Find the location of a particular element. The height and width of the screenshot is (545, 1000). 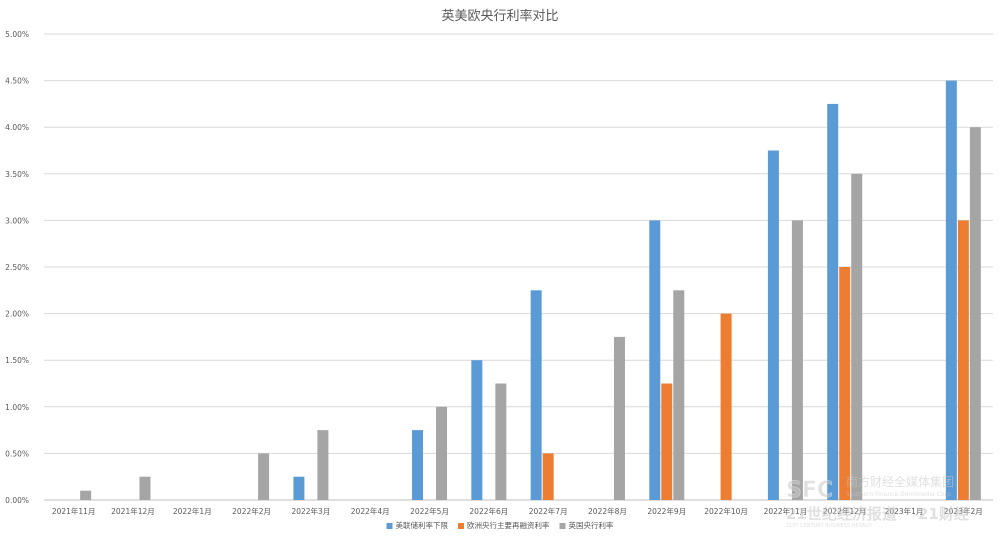

legend: 美联储利率下限 欧洲央行主要再融资利率 英国央行利率 is located at coordinates (500, 525).